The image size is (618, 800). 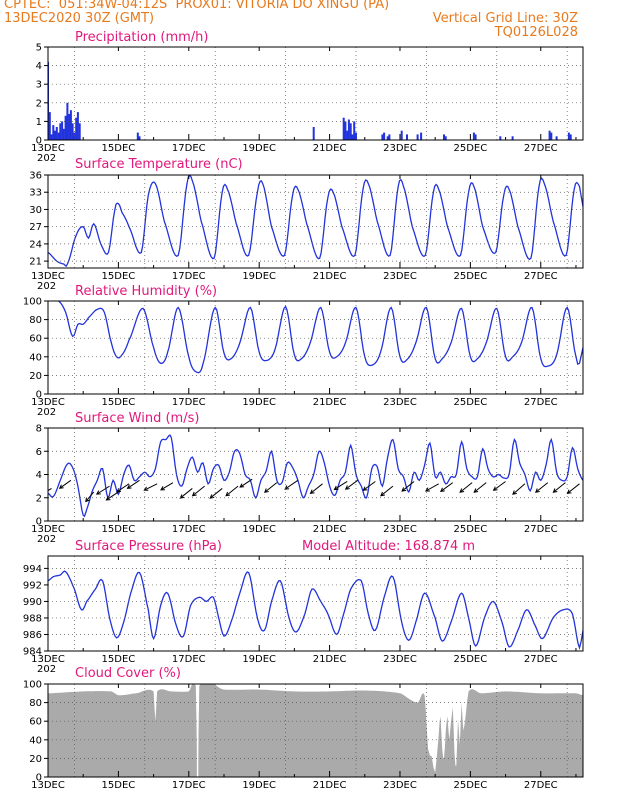 I want to click on header-date-line: 13DEC2020 30Z (GMT), so click(x=79, y=18).